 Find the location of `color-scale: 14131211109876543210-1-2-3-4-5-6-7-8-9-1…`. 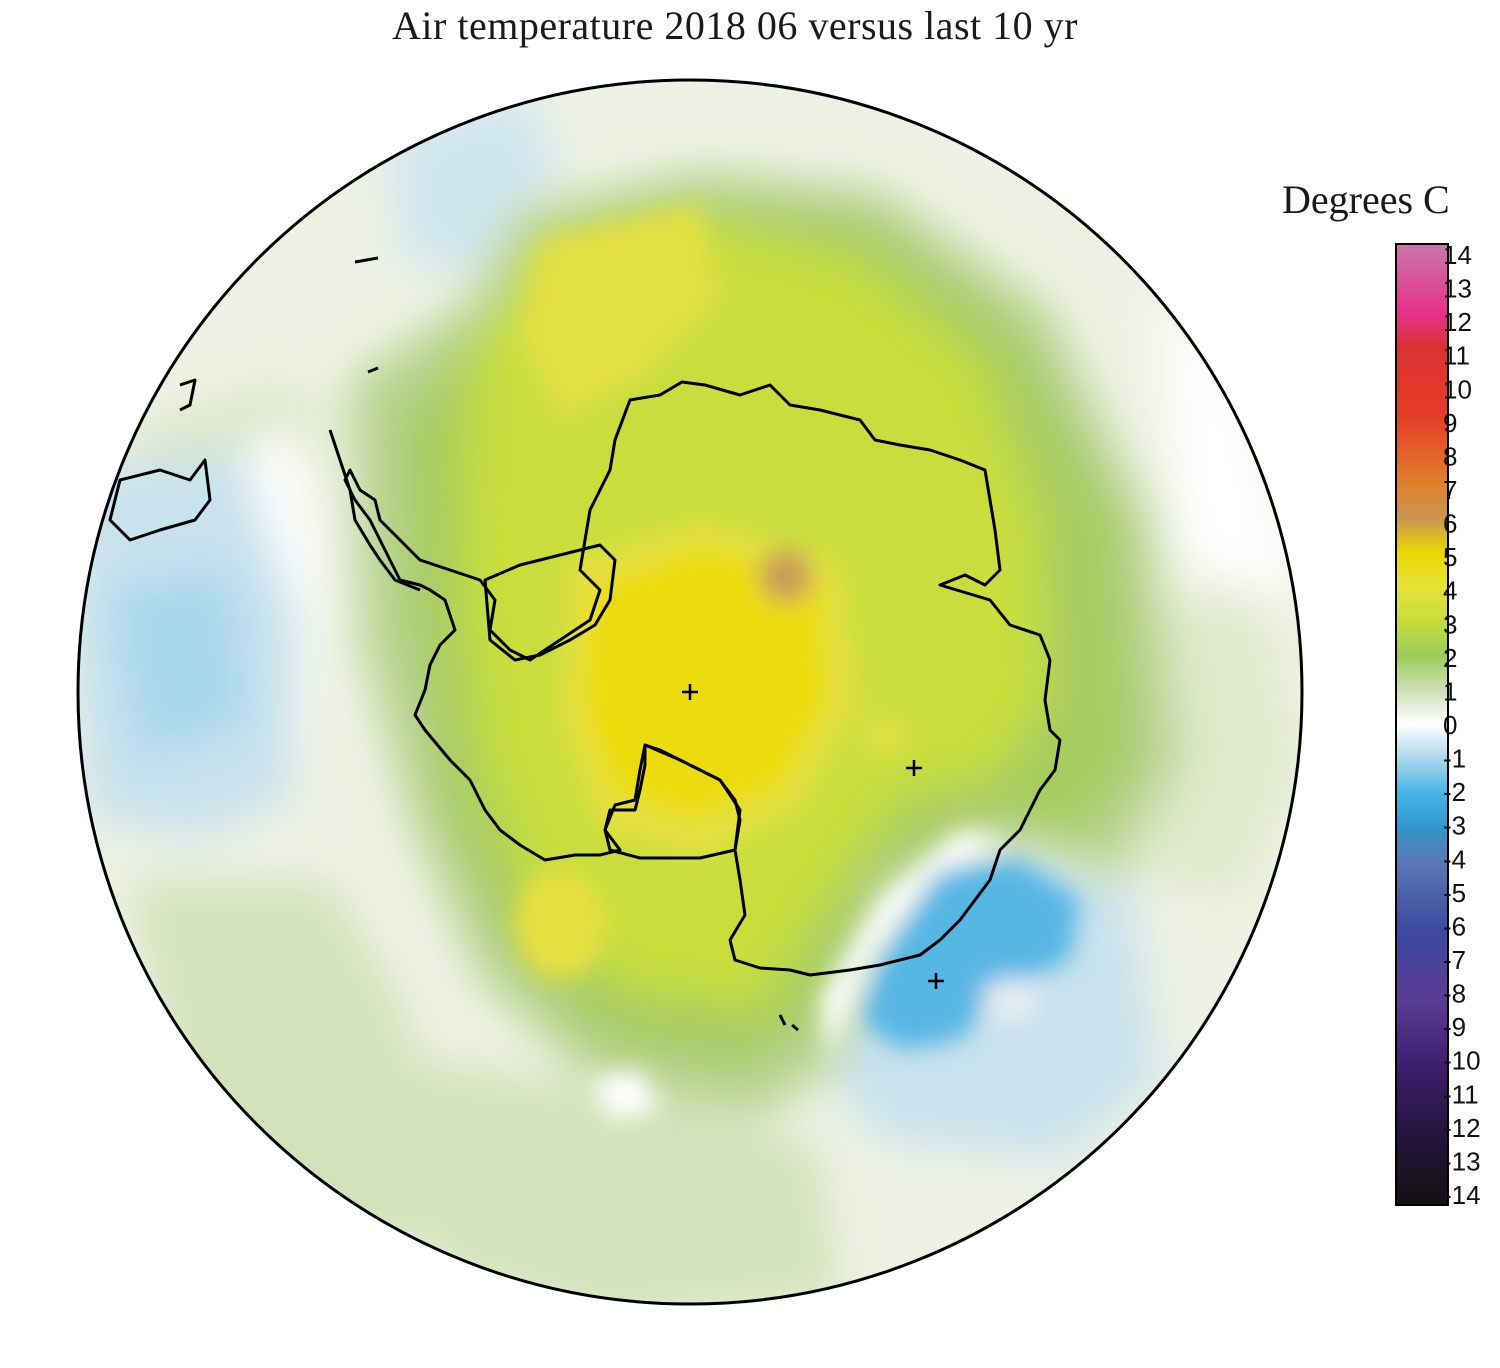

color-scale: 14131211109876543210-1-2-3-4-5-6-7-8-9-1… is located at coordinates (1438, 725).